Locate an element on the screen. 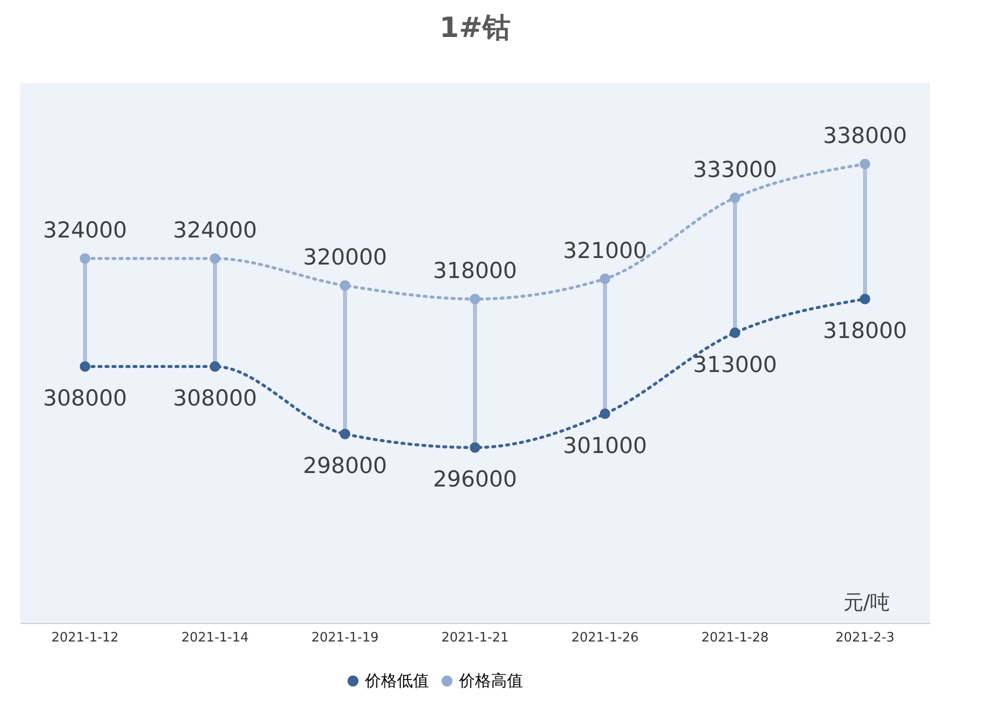 This screenshot has width=994, height=712. data-label: 321000 is located at coordinates (605, 251).